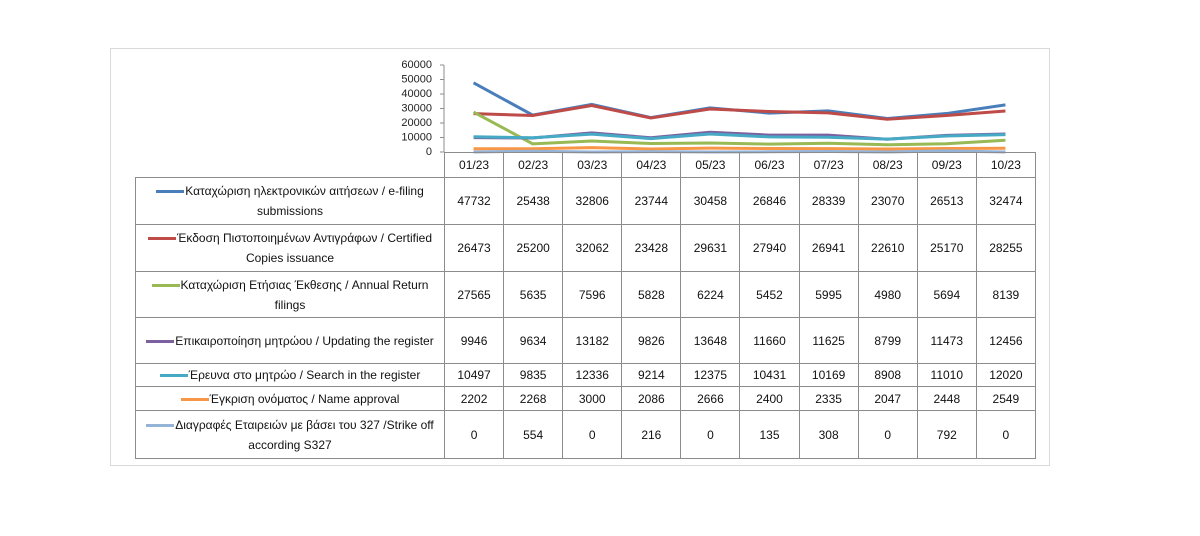  Describe the element at coordinates (828, 398) in the screenshot. I see `value-cell: 2335` at that location.